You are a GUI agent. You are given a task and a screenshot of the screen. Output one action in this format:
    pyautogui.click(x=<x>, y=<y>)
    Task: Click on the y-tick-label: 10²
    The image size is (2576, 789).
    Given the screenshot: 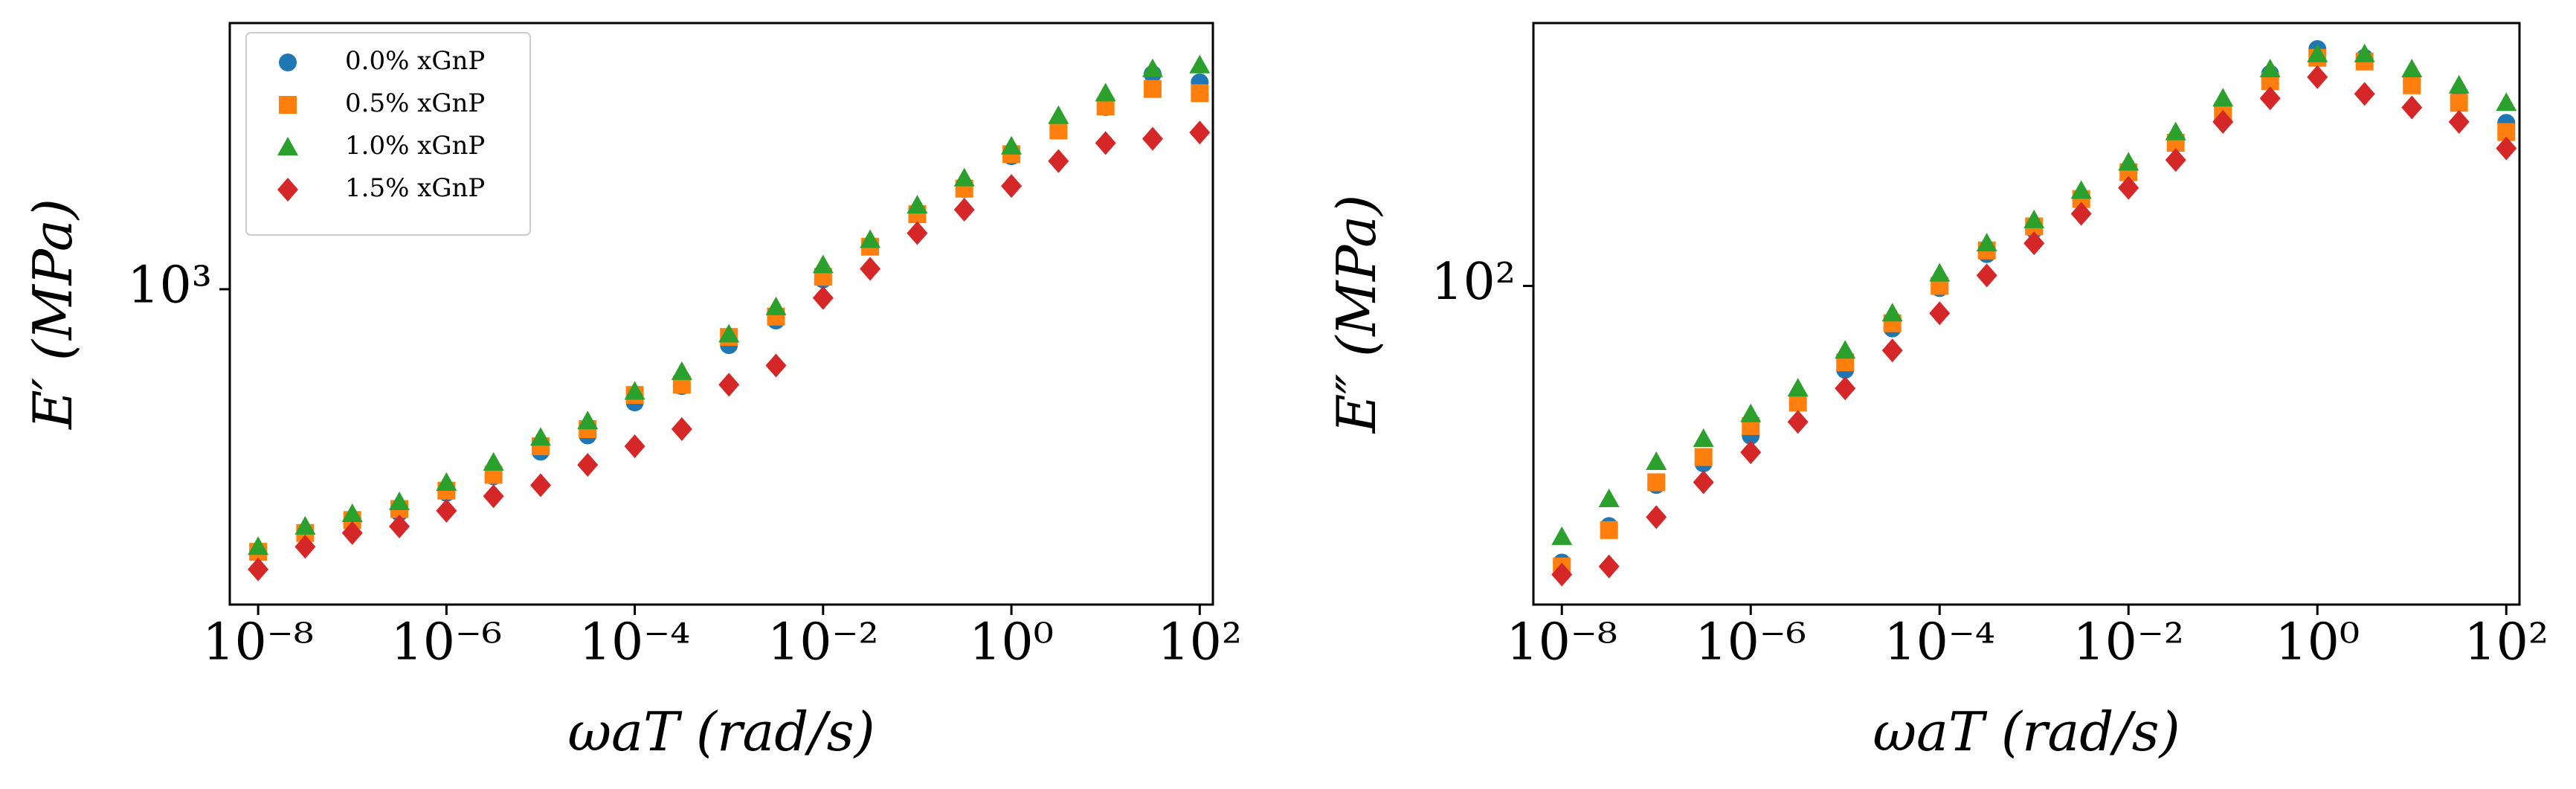 What is the action you would take?
    pyautogui.click(x=1473, y=282)
    